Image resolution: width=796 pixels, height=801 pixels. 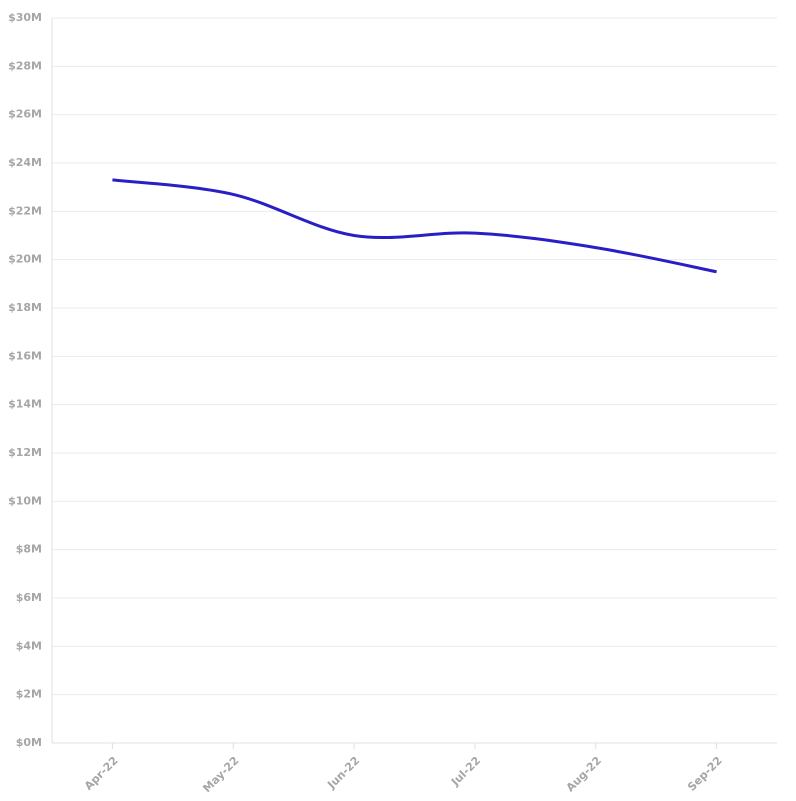 I want to click on x-tick-label: Jul-22, so click(x=465, y=771).